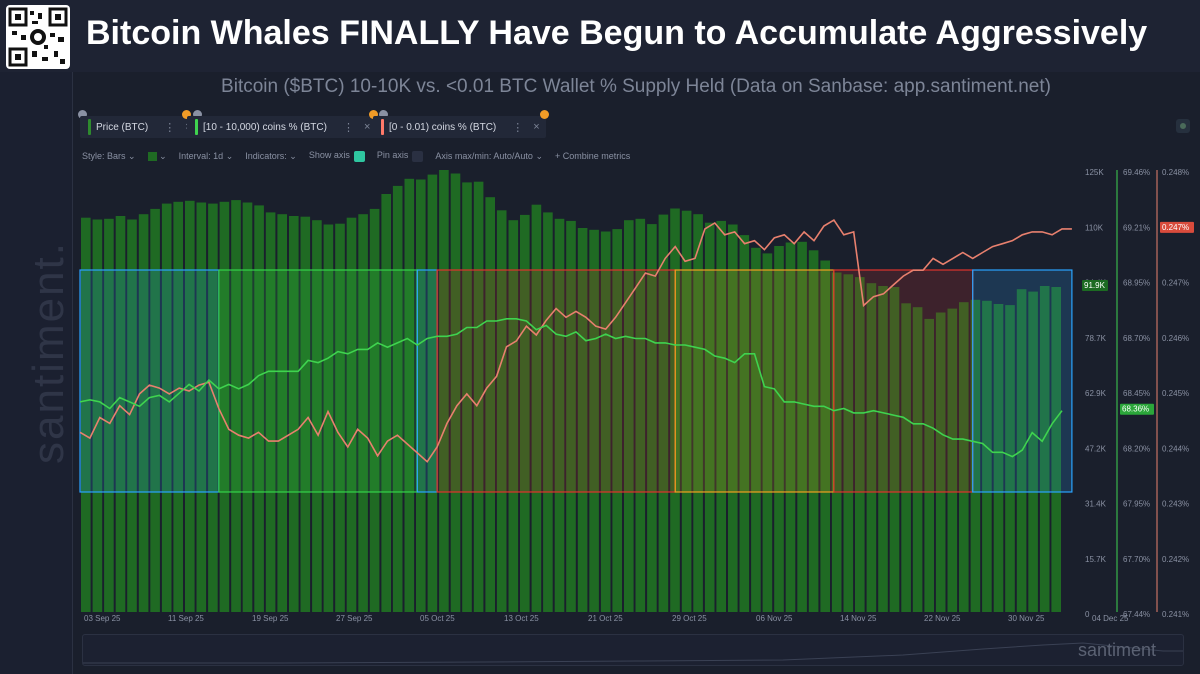 The height and width of the screenshot is (674, 1200). What do you see at coordinates (270, 618) in the screenshot?
I see `x-axis-tick: 19 Sep 25` at bounding box center [270, 618].